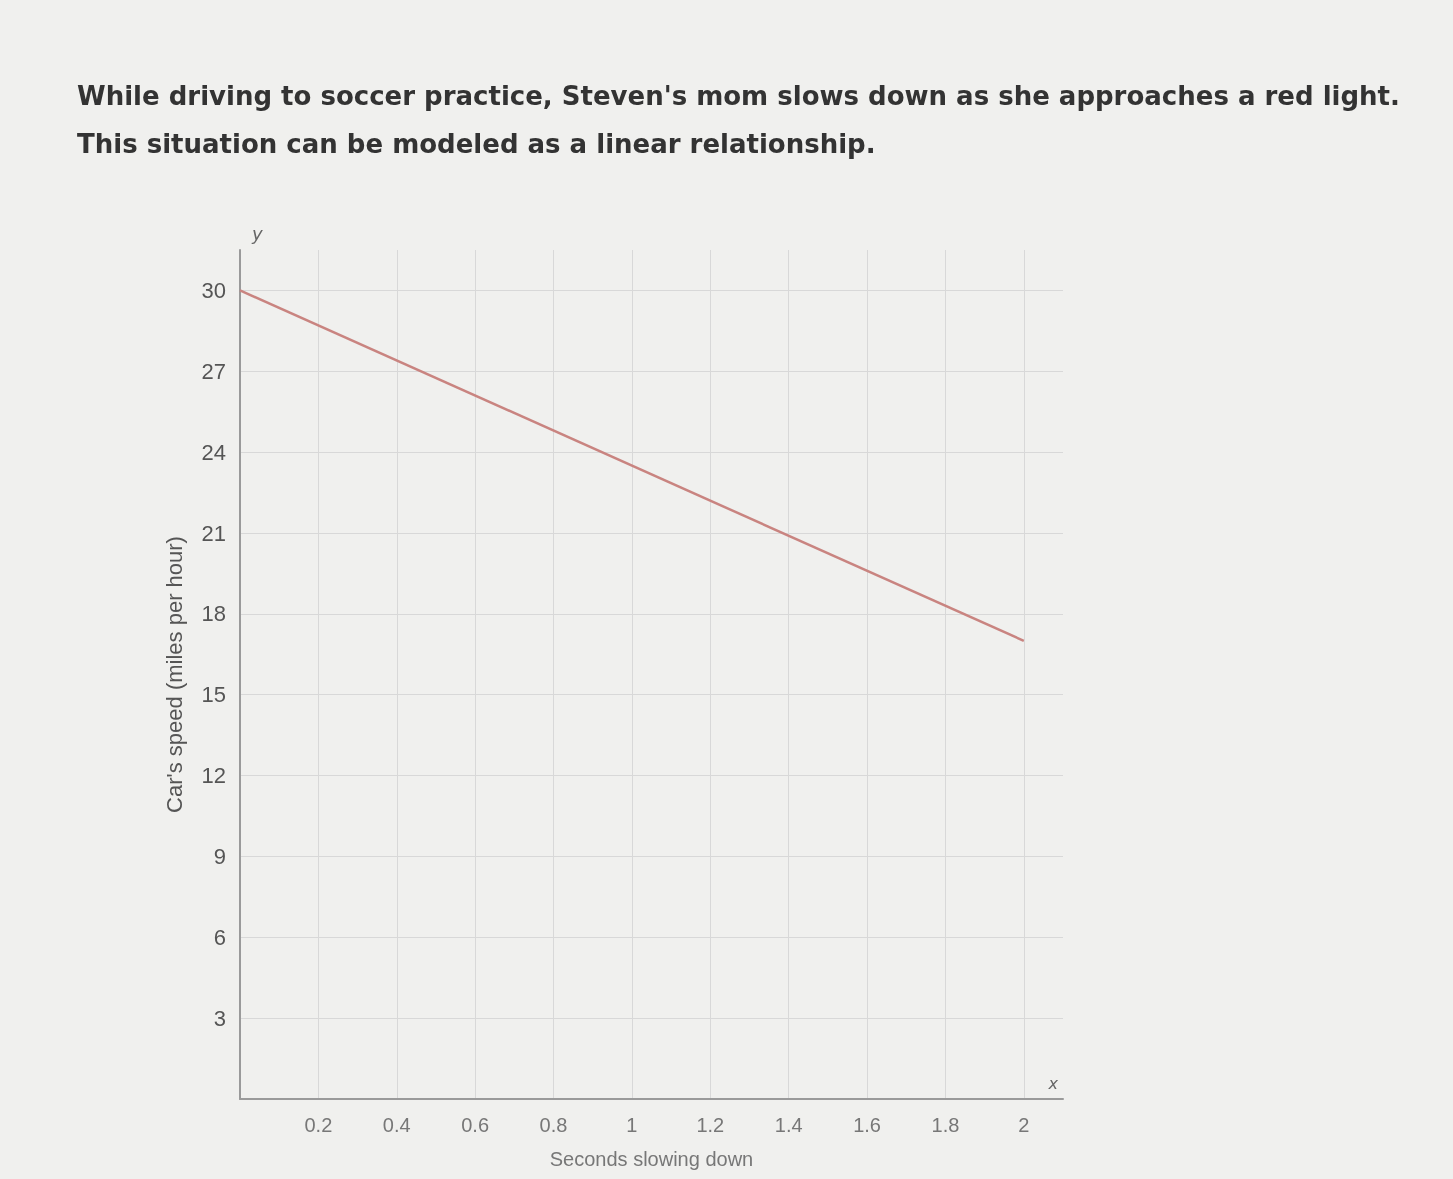 The image size is (1453, 1179). I want to click on x-tick-label: 0.6, so click(475, 1125).